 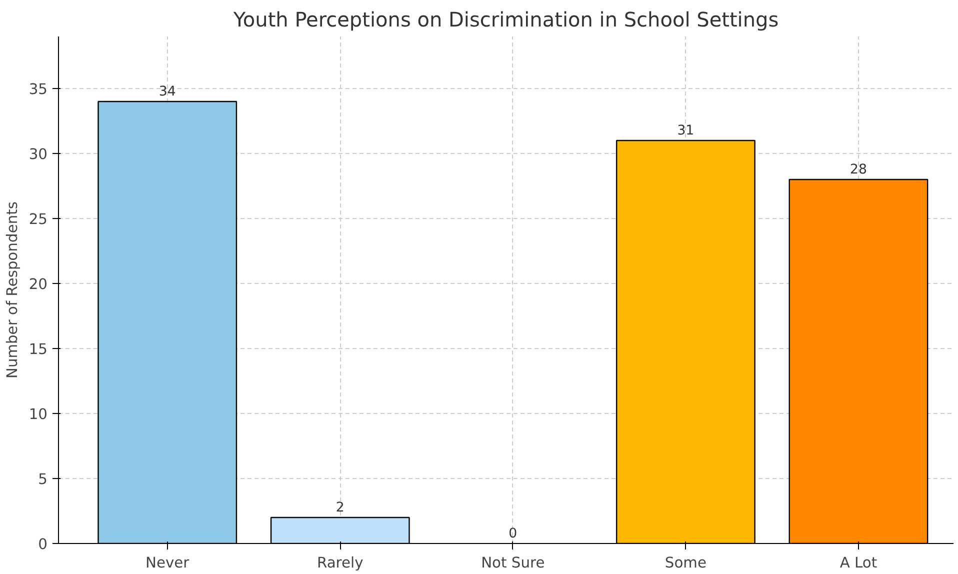 What do you see at coordinates (38, 414) in the screenshot?
I see `y-tick-label: 10` at bounding box center [38, 414].